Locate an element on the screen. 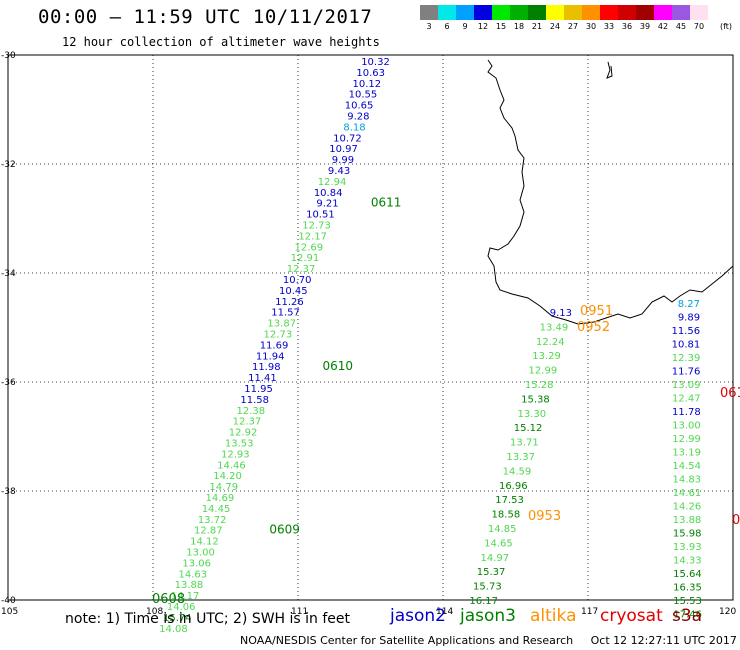  swh-value: 11.58 is located at coordinates (254, 400).